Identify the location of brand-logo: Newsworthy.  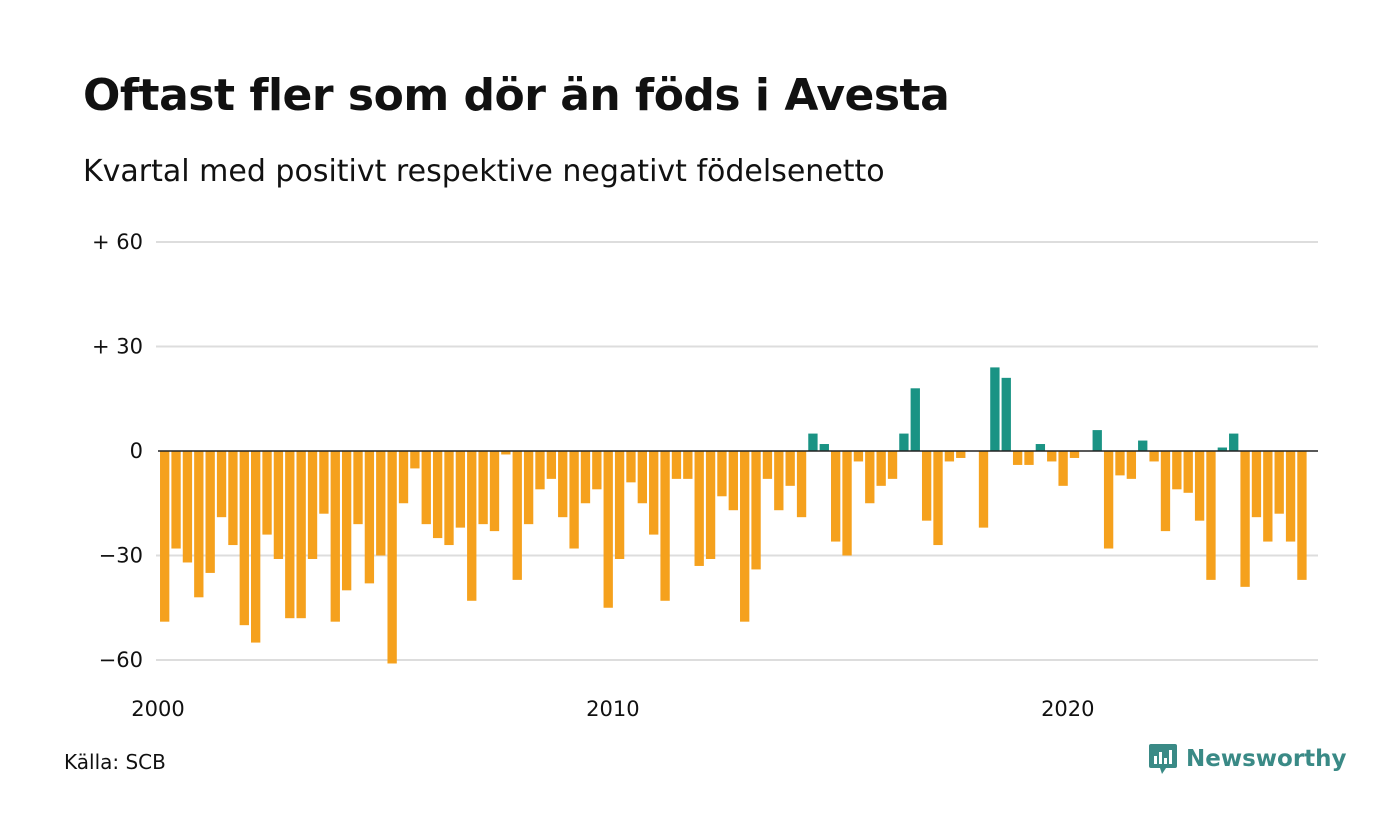
(1247, 759).